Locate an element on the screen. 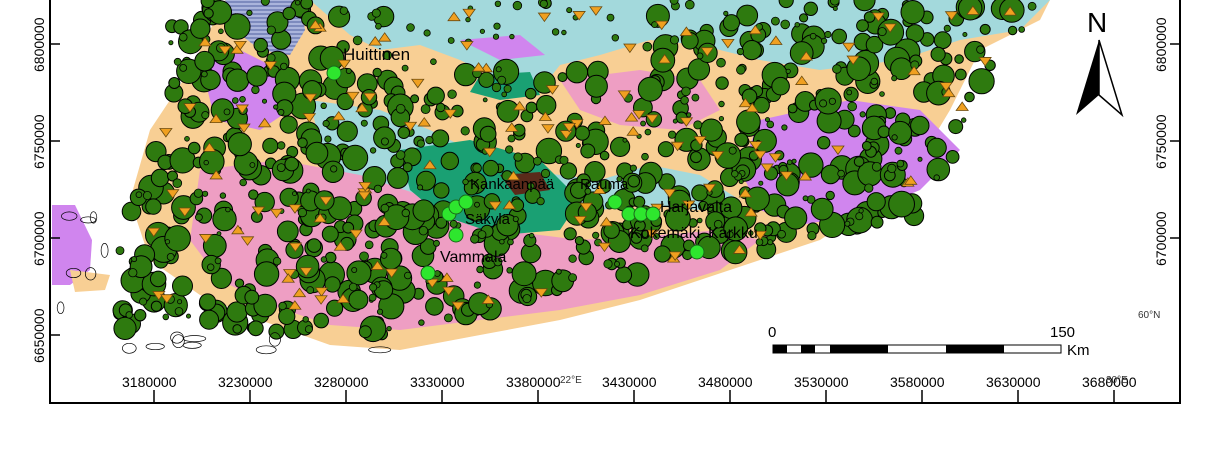  y-tick-label-right: 6750000 is located at coordinates (1161, 141).